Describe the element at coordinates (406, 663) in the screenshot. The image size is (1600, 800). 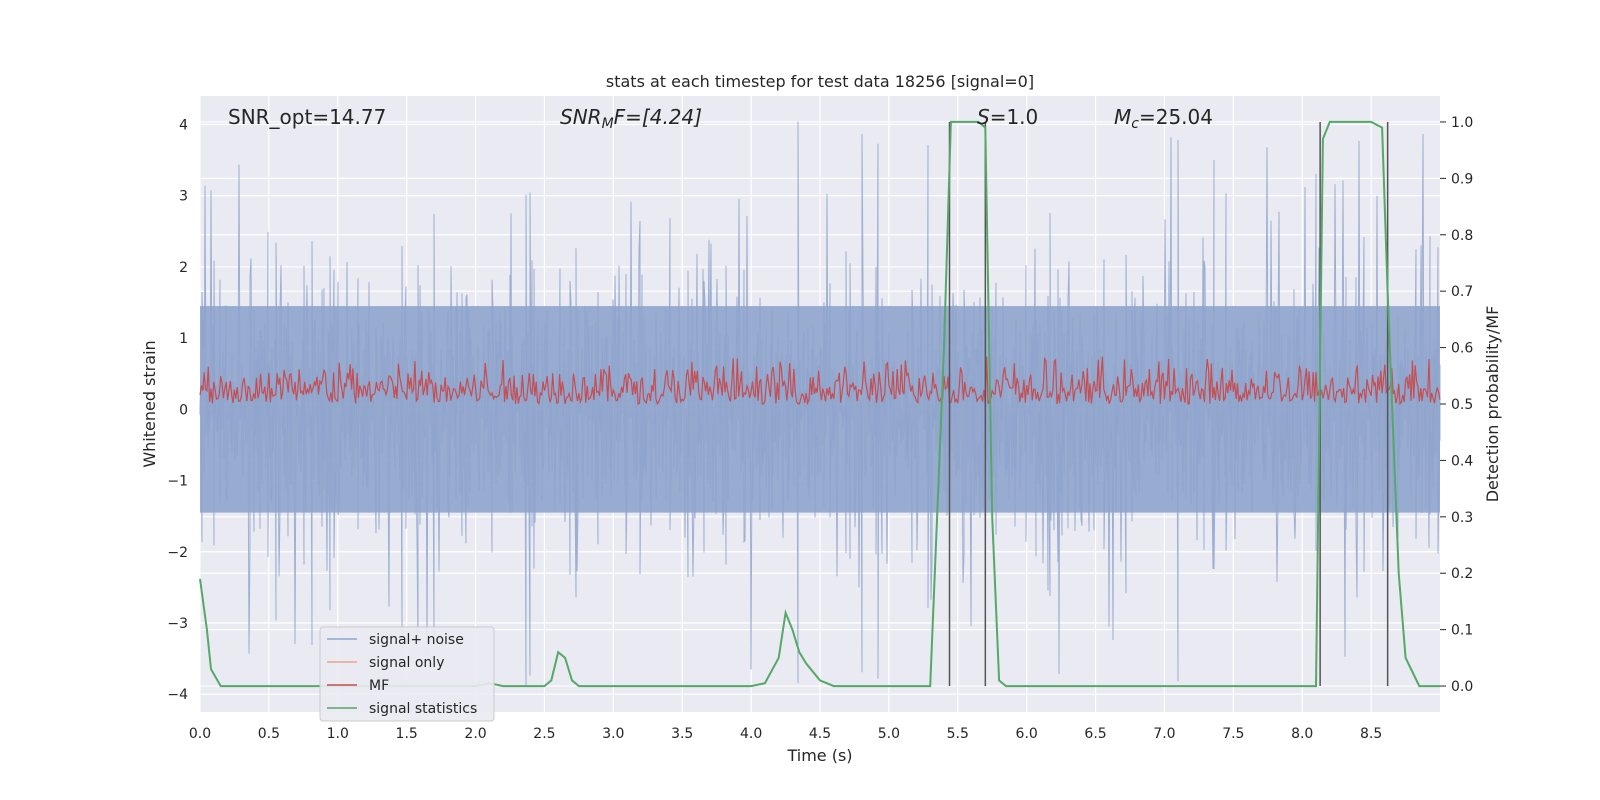
I see `legend-label-signal-only: signal only` at that location.